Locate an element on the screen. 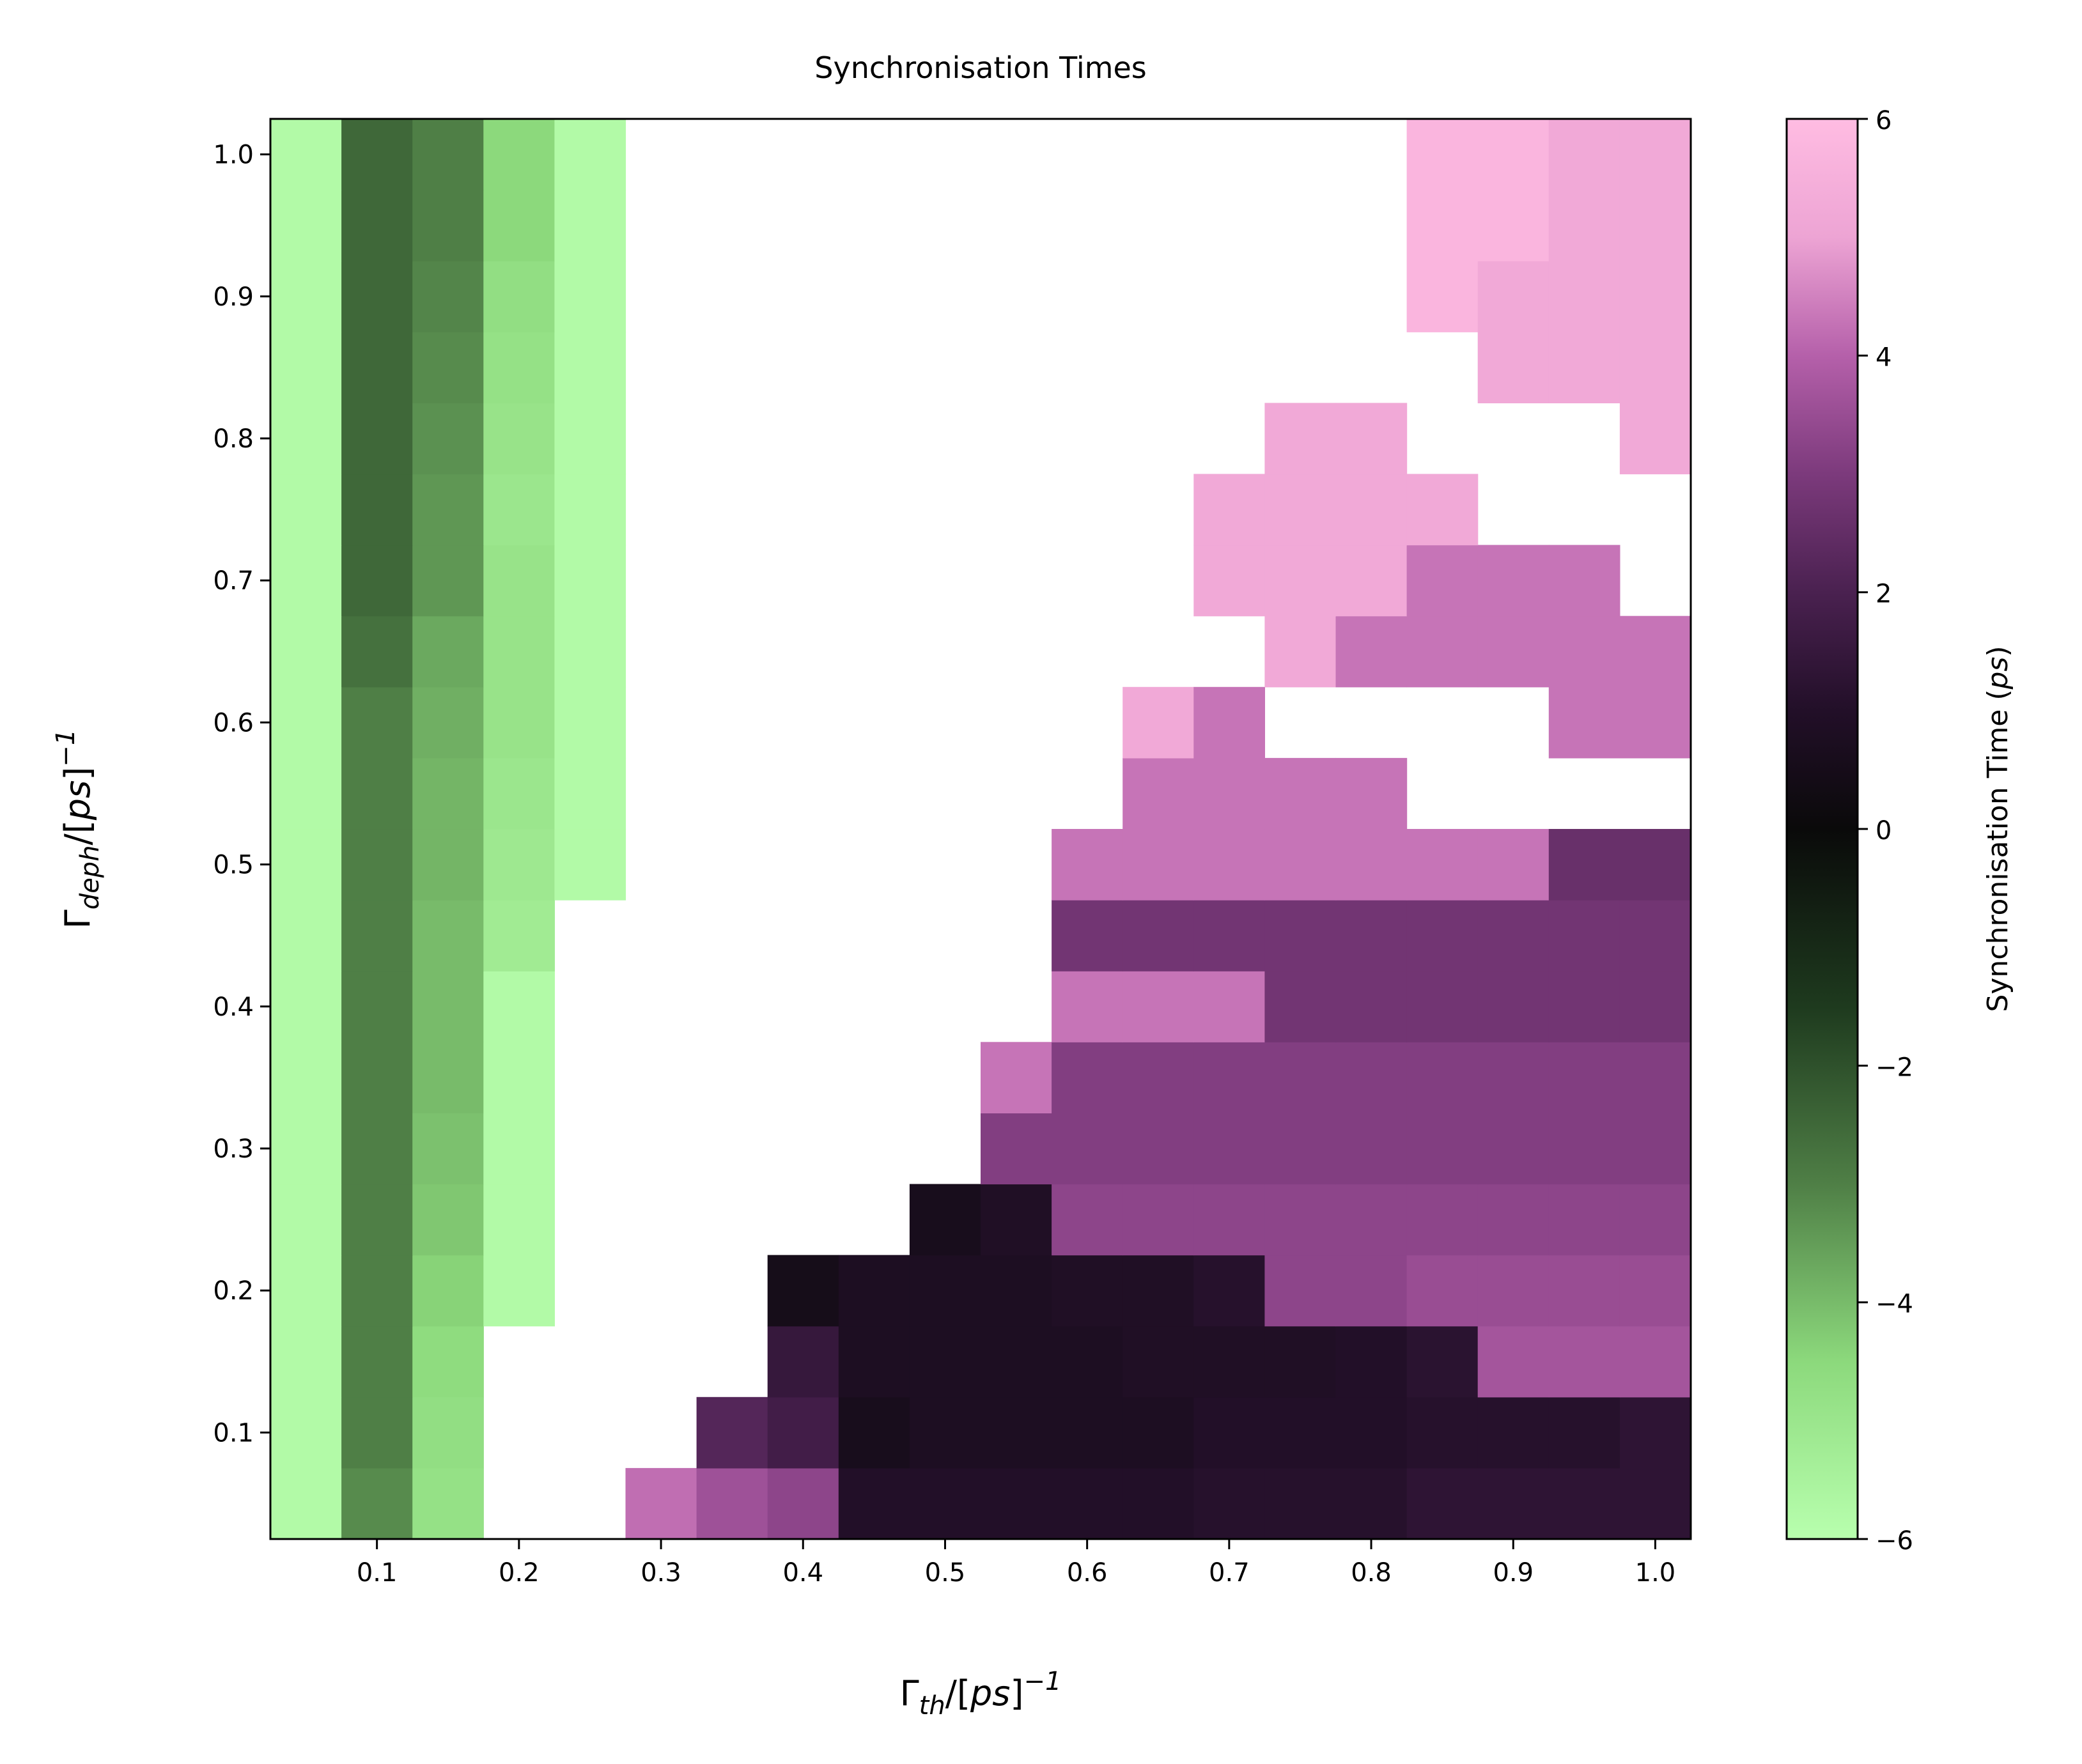  y-tick-label: 0.7 is located at coordinates (233, 581).